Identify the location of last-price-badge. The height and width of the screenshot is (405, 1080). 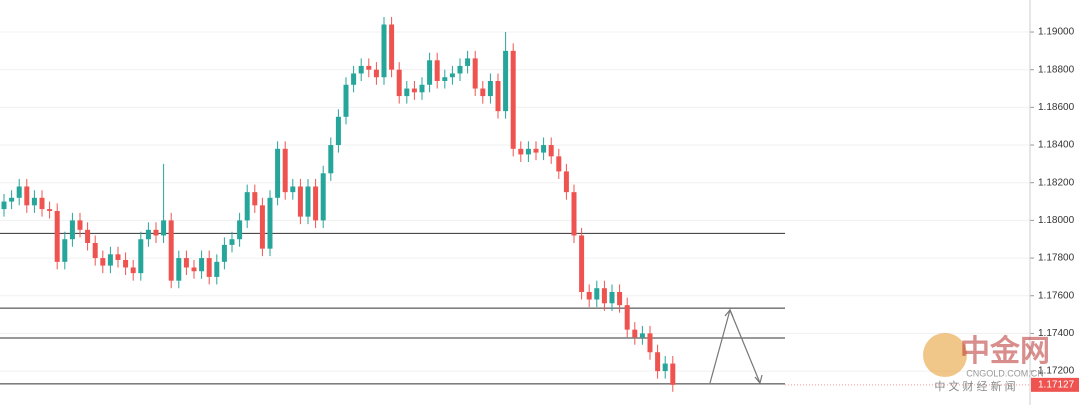
(1055, 384).